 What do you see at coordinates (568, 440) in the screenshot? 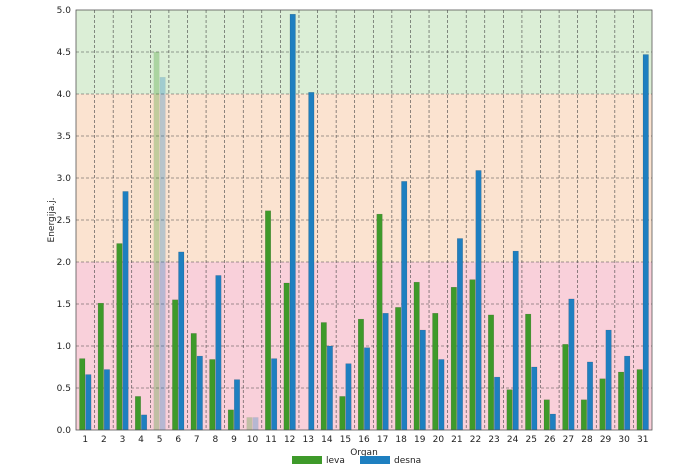
I see `x-tick-label: 27` at bounding box center [568, 440].